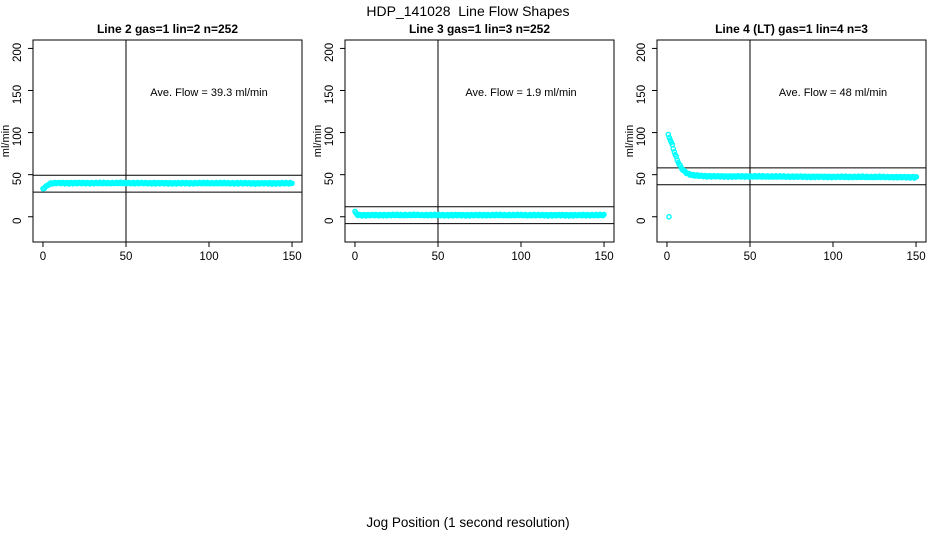  What do you see at coordinates (520, 93) in the screenshot?
I see `ave-flow-annotation: Ave. Flow = 1.9 ml/min` at bounding box center [520, 93].